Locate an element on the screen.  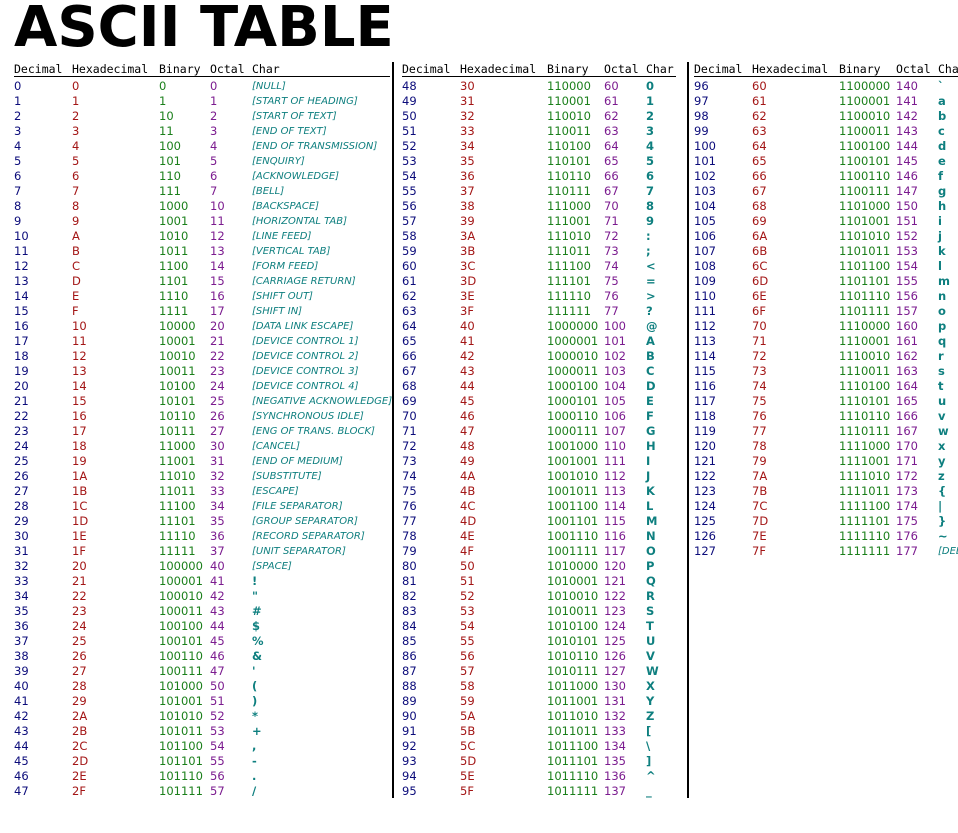
octal-cell: 3 is located at coordinates (214, 131).